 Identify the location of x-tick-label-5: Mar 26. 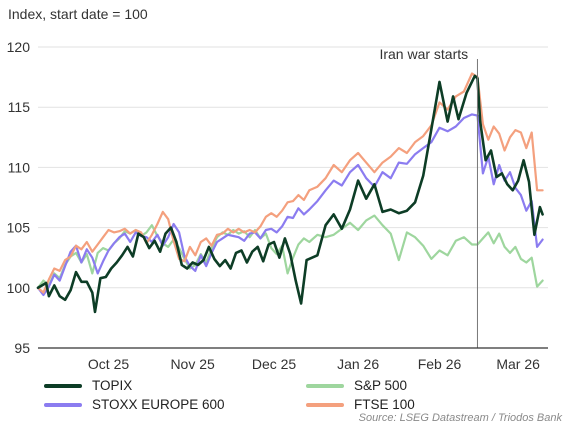
(518, 363).